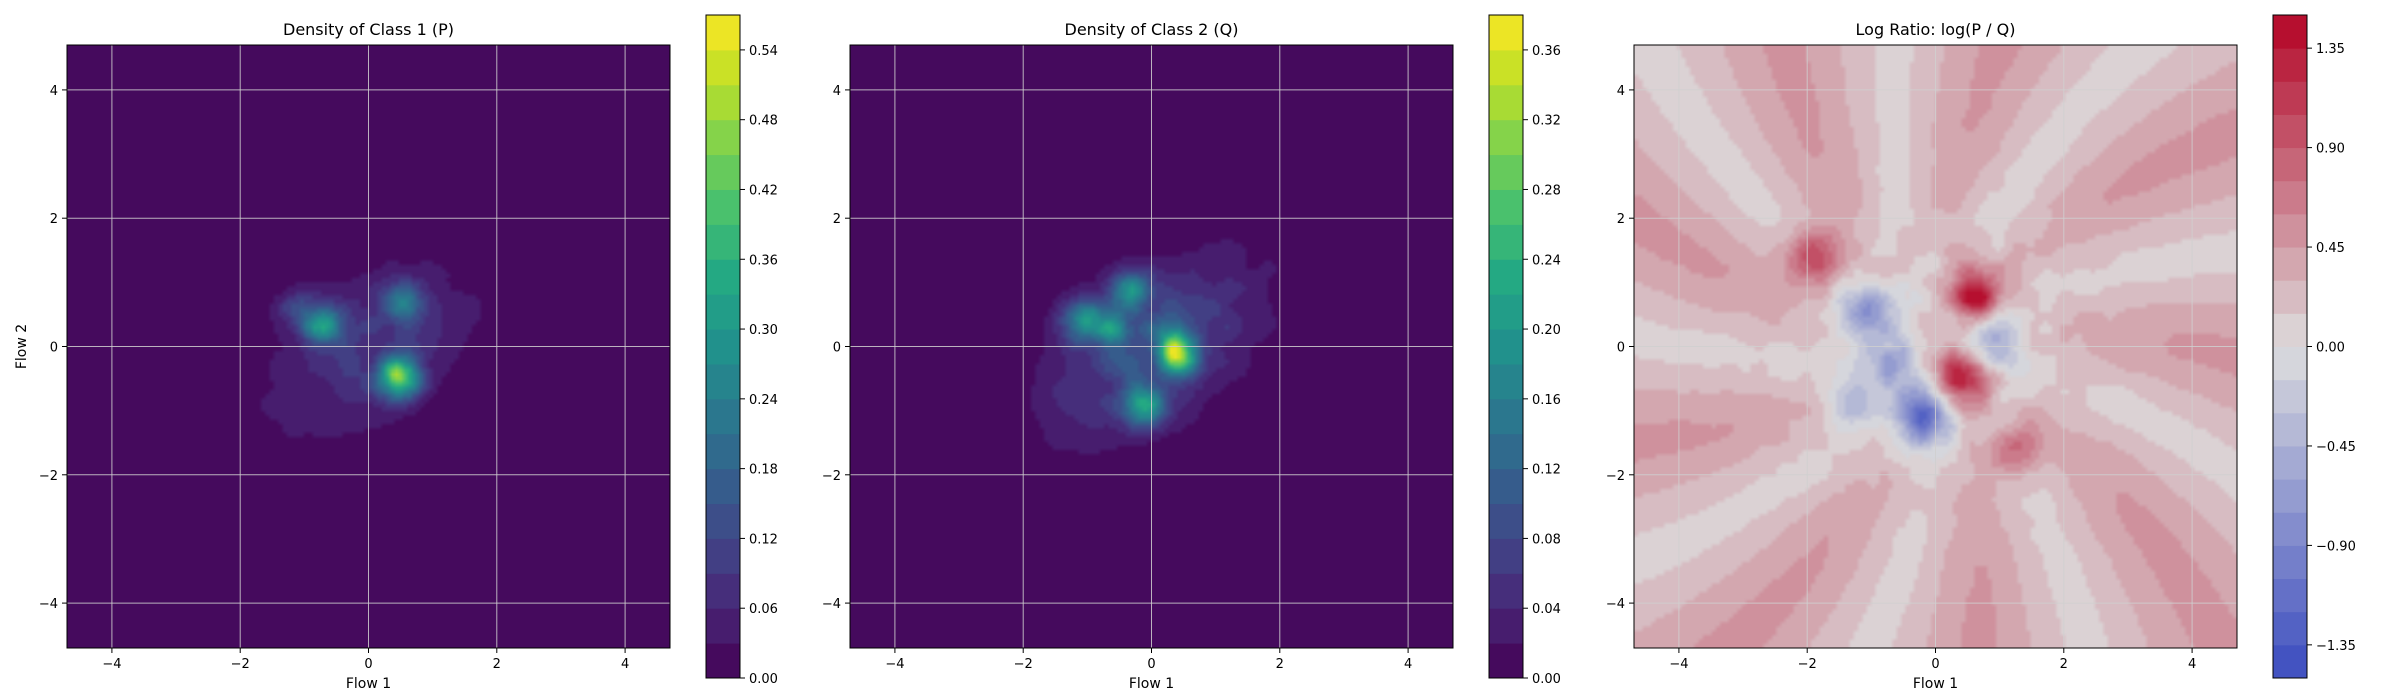 The image size is (2400, 700). What do you see at coordinates (763, 190) in the screenshot?
I see `colorbar-tick-label: 0.42` at bounding box center [763, 190].